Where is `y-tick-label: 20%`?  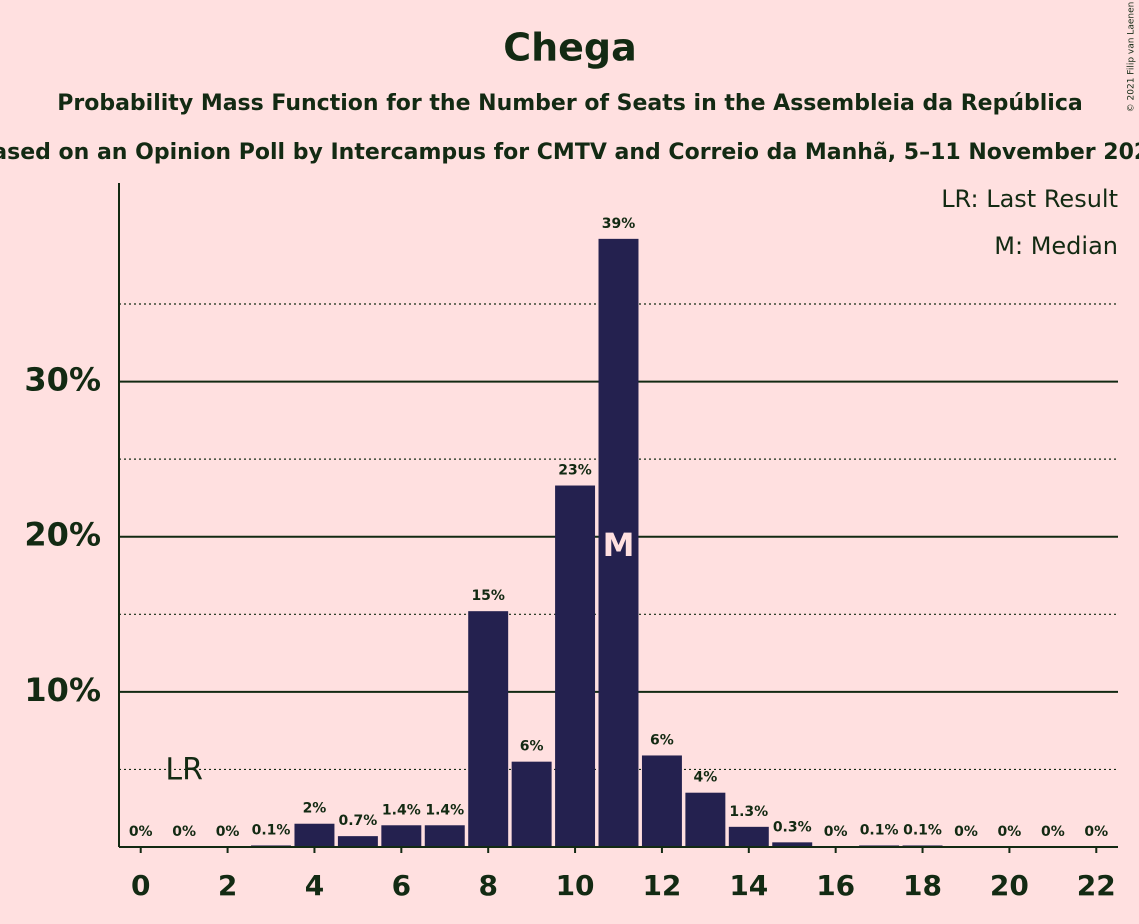
y-tick-label: 20% is located at coordinates (62, 535).